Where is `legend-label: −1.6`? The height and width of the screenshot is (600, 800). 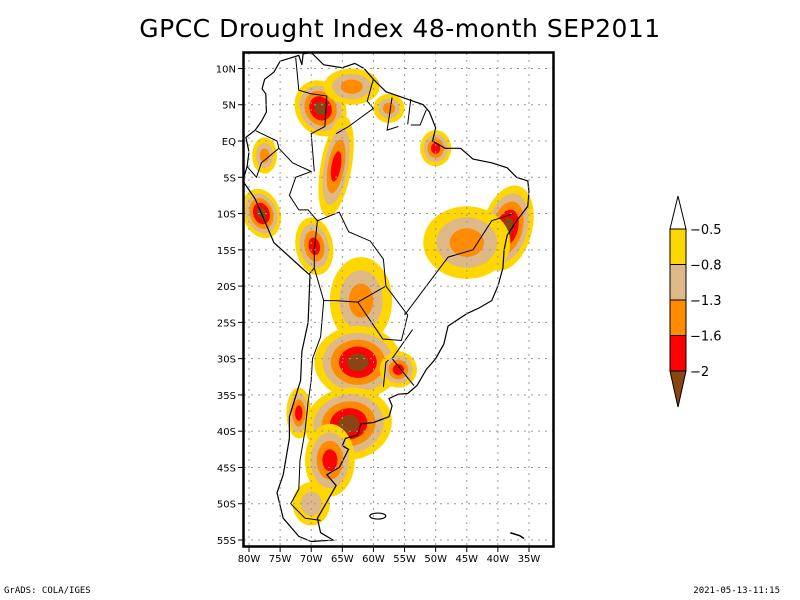 legend-label: −1.6 is located at coordinates (706, 337).